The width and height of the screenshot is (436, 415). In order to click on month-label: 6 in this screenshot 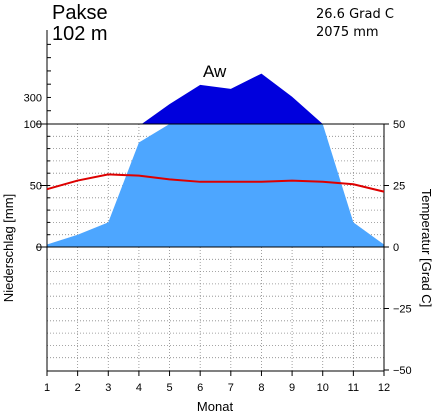, I will do `click(200, 388)`.